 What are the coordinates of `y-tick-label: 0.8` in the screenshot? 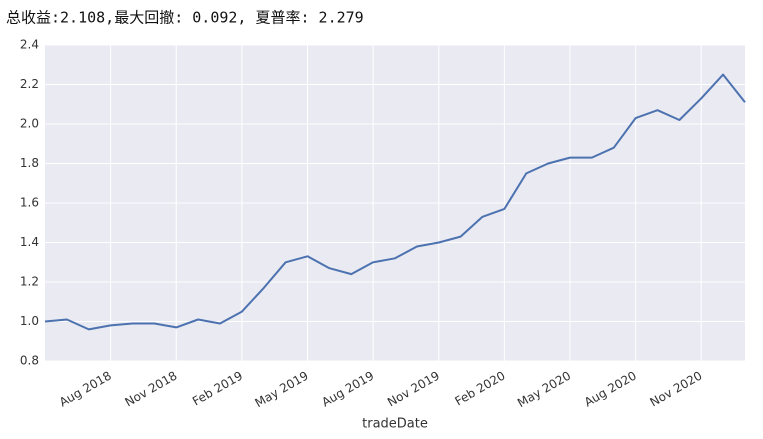 It's located at (29, 361).